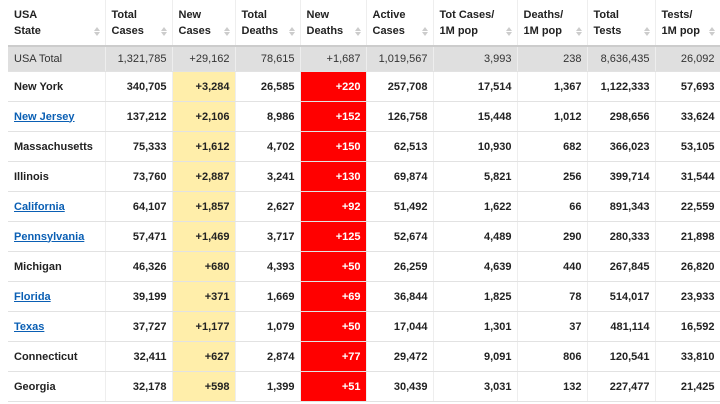 This screenshot has width=720, height=404. I want to click on column-header: Active Cases, so click(400, 23).